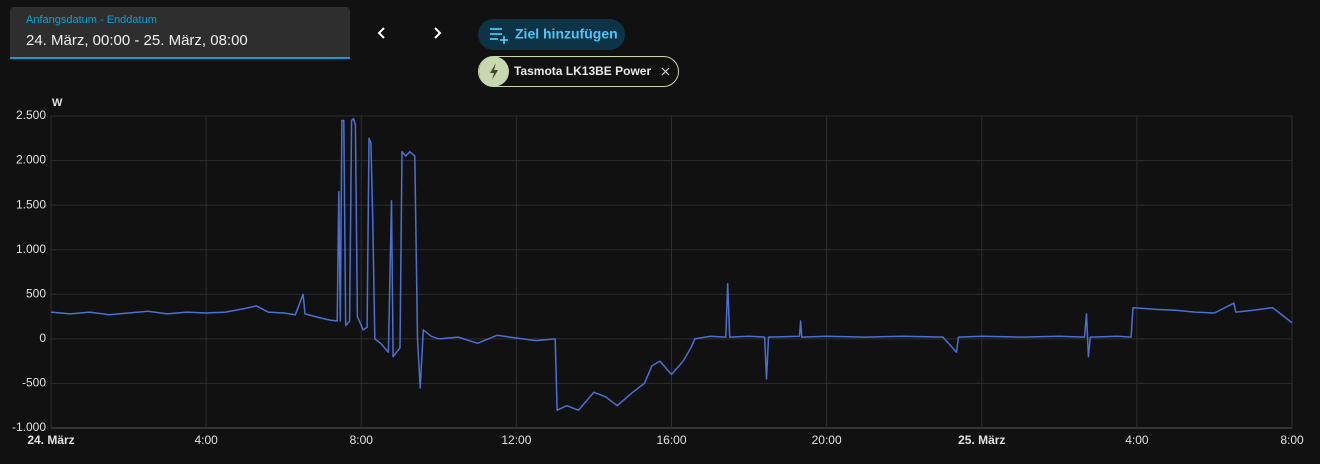 This screenshot has width=1320, height=464. What do you see at coordinates (180, 58) in the screenshot?
I see `date-underline` at bounding box center [180, 58].